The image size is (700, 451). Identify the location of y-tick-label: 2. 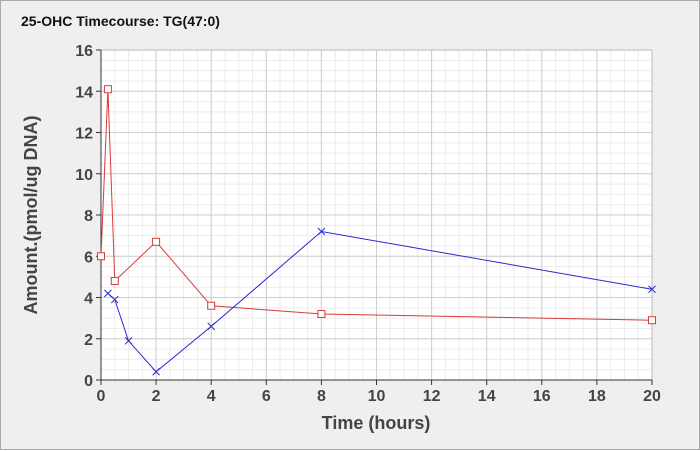
(88, 340).